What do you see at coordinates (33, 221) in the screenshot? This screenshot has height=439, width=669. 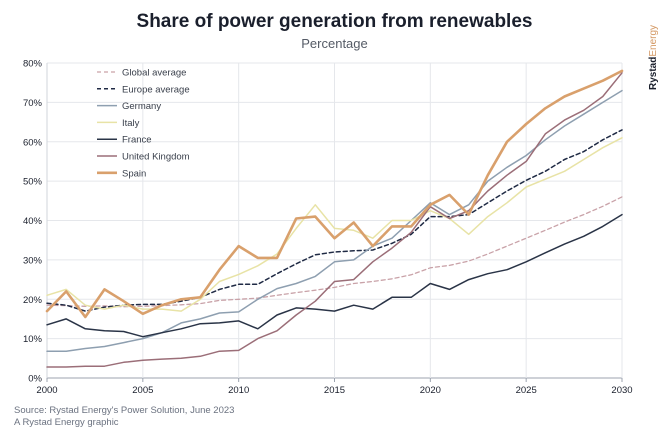 I see `y-tick-label: 40%` at bounding box center [33, 221].